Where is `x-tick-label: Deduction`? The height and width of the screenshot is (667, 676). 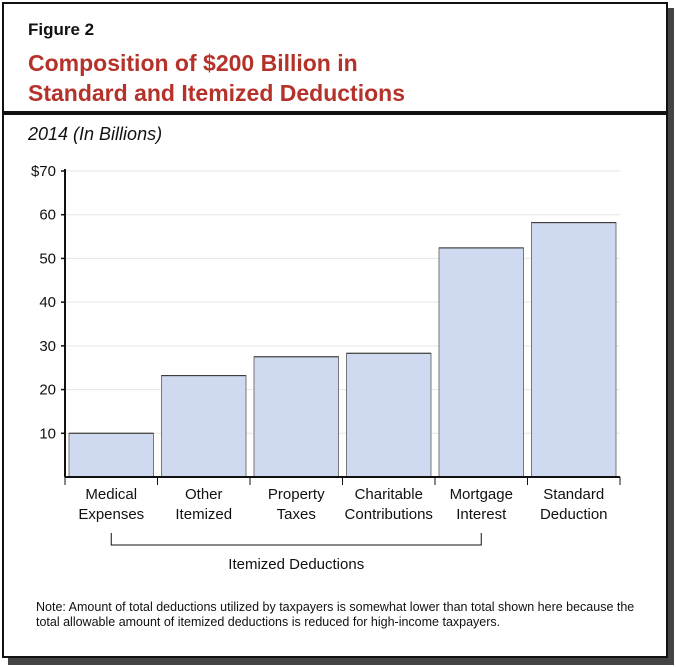 x-tick-label: Deduction is located at coordinates (574, 514).